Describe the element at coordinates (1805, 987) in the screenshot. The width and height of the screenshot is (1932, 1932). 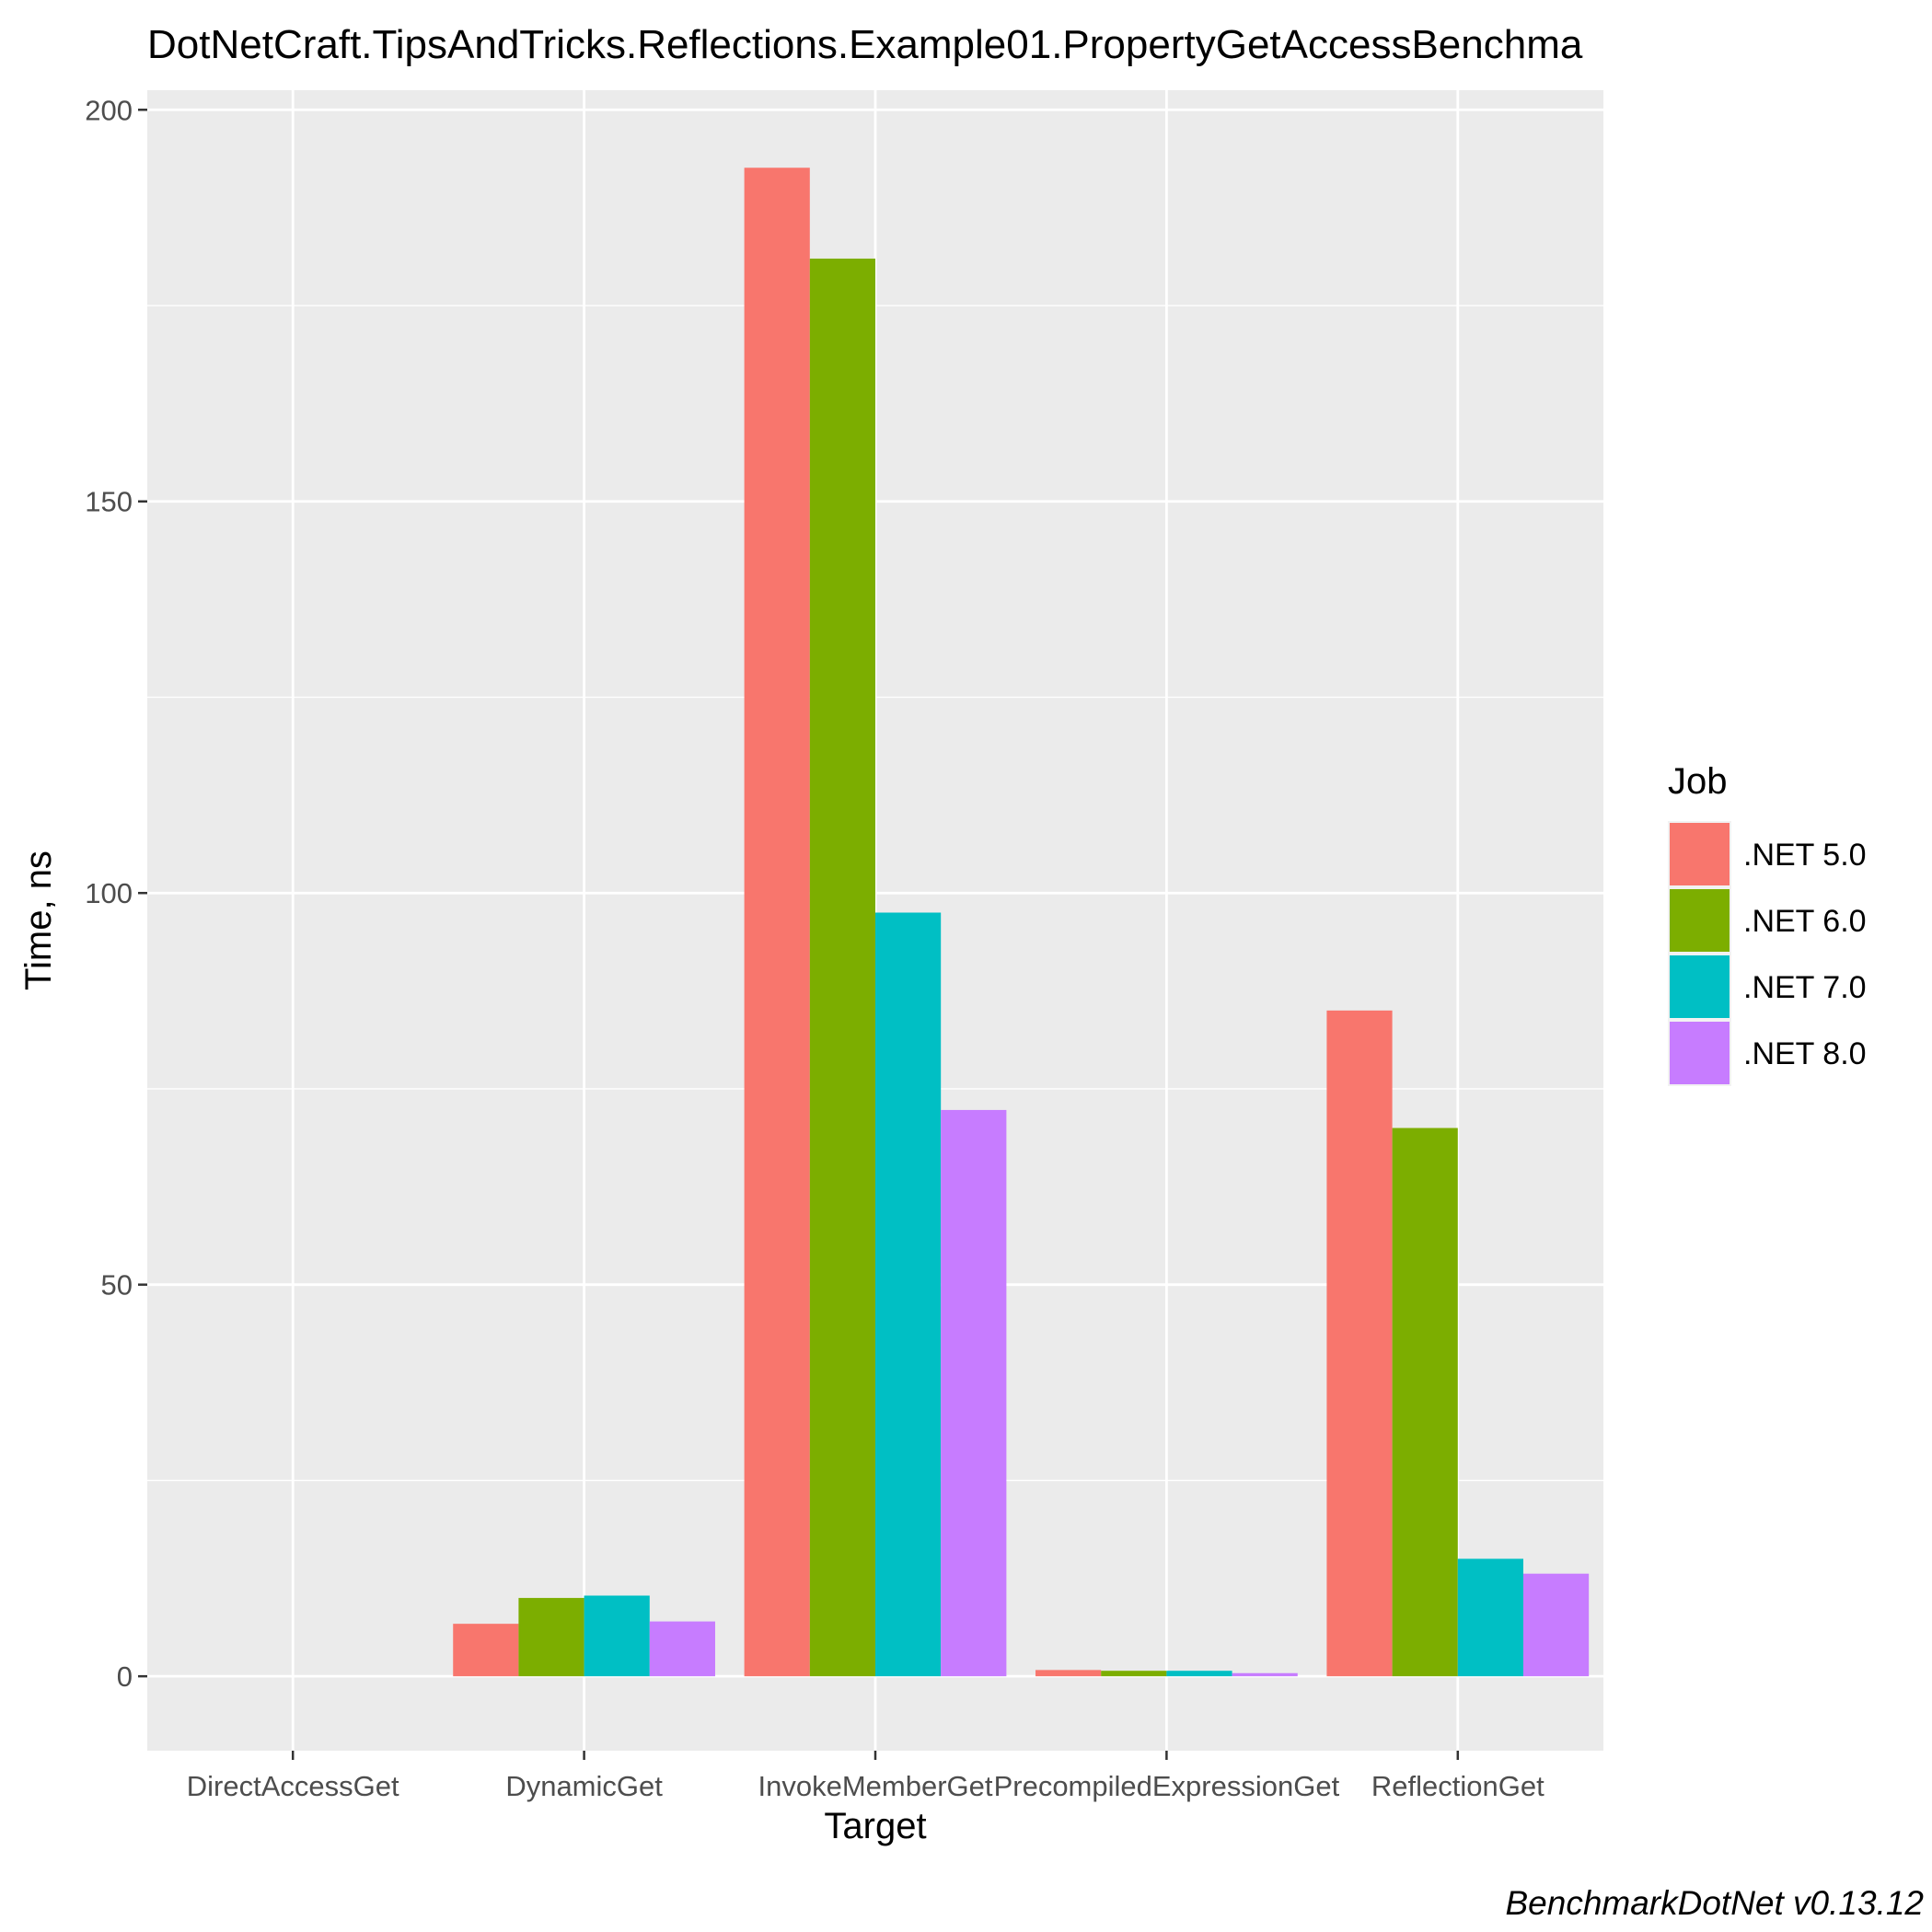
I see `legend-label: .NET 7.0` at that location.